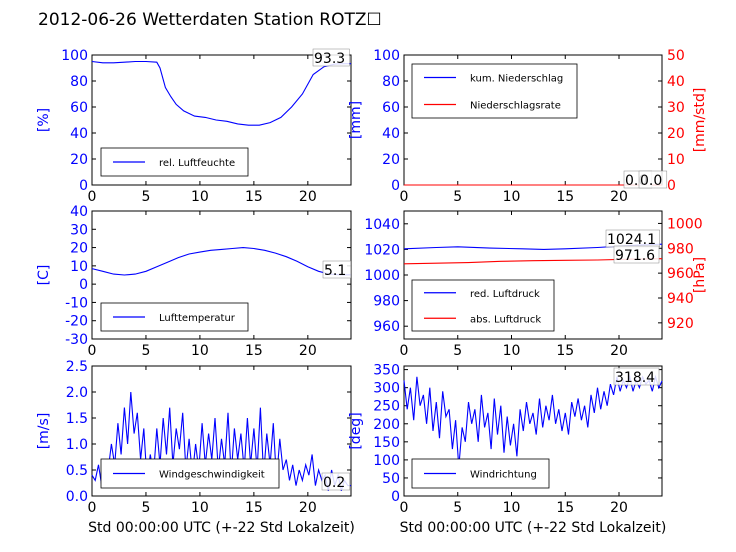 This screenshot has width=736, height=552. I want to click on humidity-annotation-value: 93.3, so click(329, 59).